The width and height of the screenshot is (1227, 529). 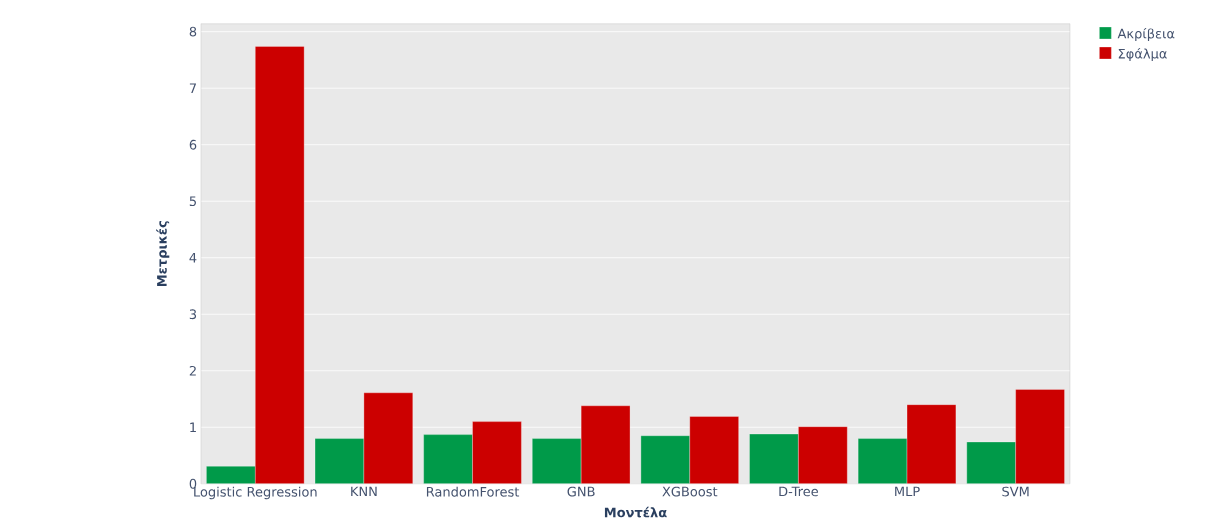 What do you see at coordinates (193, 257) in the screenshot?
I see `y-tick-label: 4` at bounding box center [193, 257].